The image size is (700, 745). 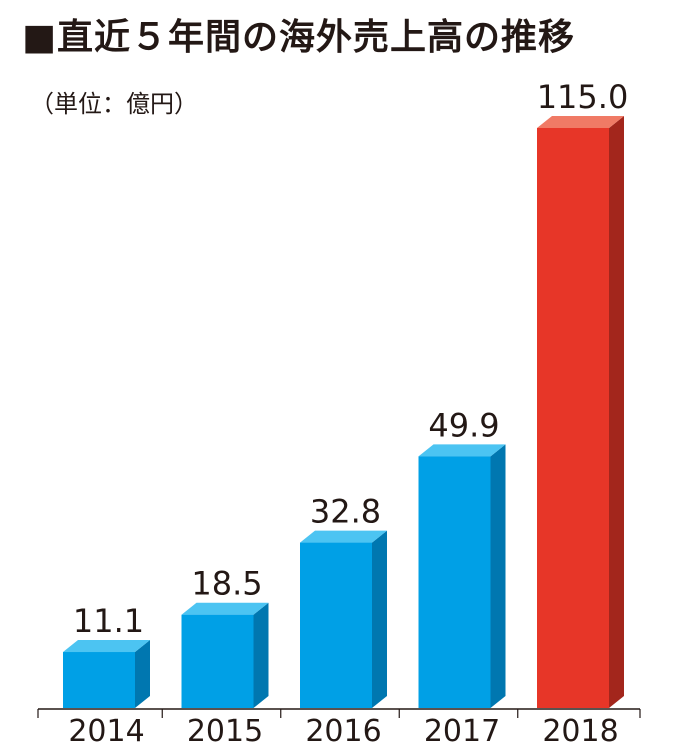 I want to click on x-tick-label-2016: 2016, so click(x=343, y=729).